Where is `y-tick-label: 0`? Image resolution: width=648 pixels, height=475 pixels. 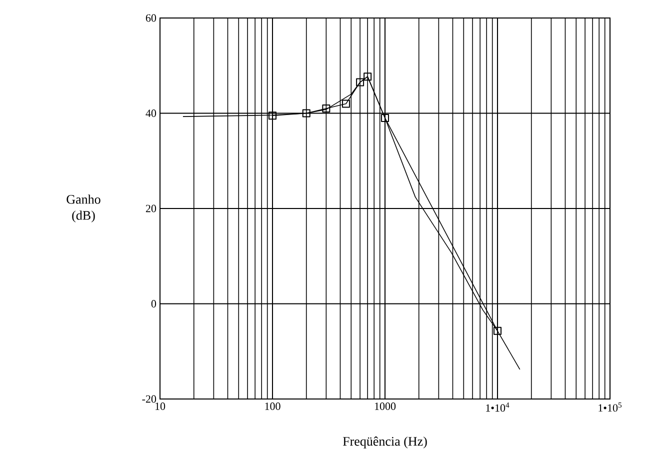 y-tick-label: 0 is located at coordinates (153, 304).